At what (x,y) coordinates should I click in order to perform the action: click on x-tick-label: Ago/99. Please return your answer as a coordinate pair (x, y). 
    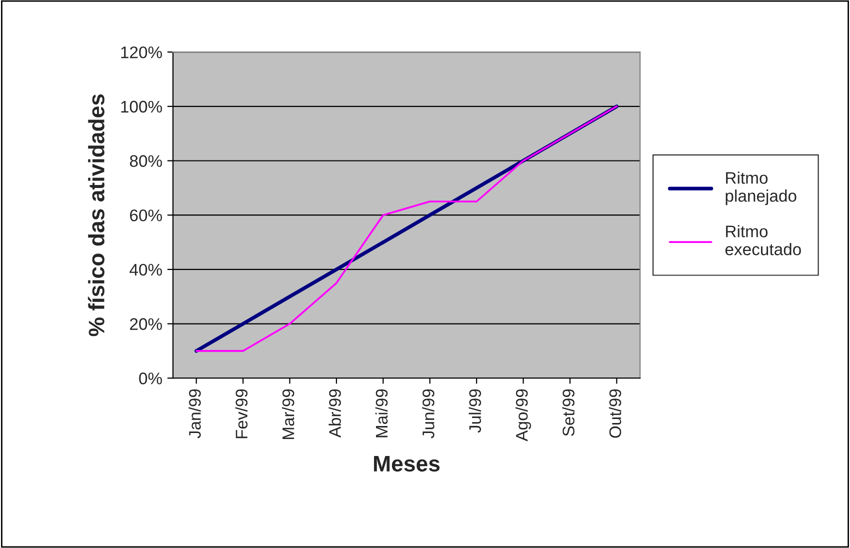
    Looking at the image, I should click on (524, 415).